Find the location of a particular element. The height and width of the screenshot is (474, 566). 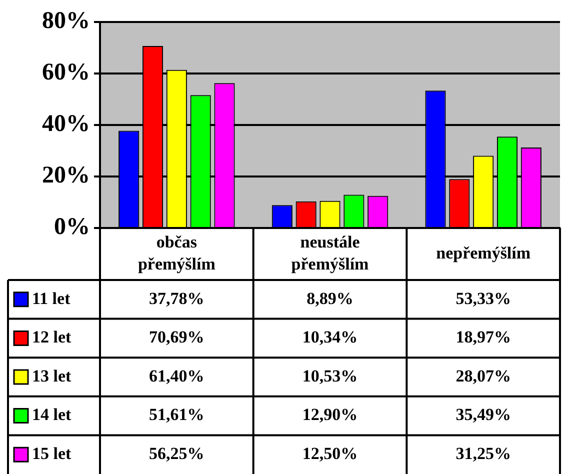

data-label: 61,40% is located at coordinates (176, 376).